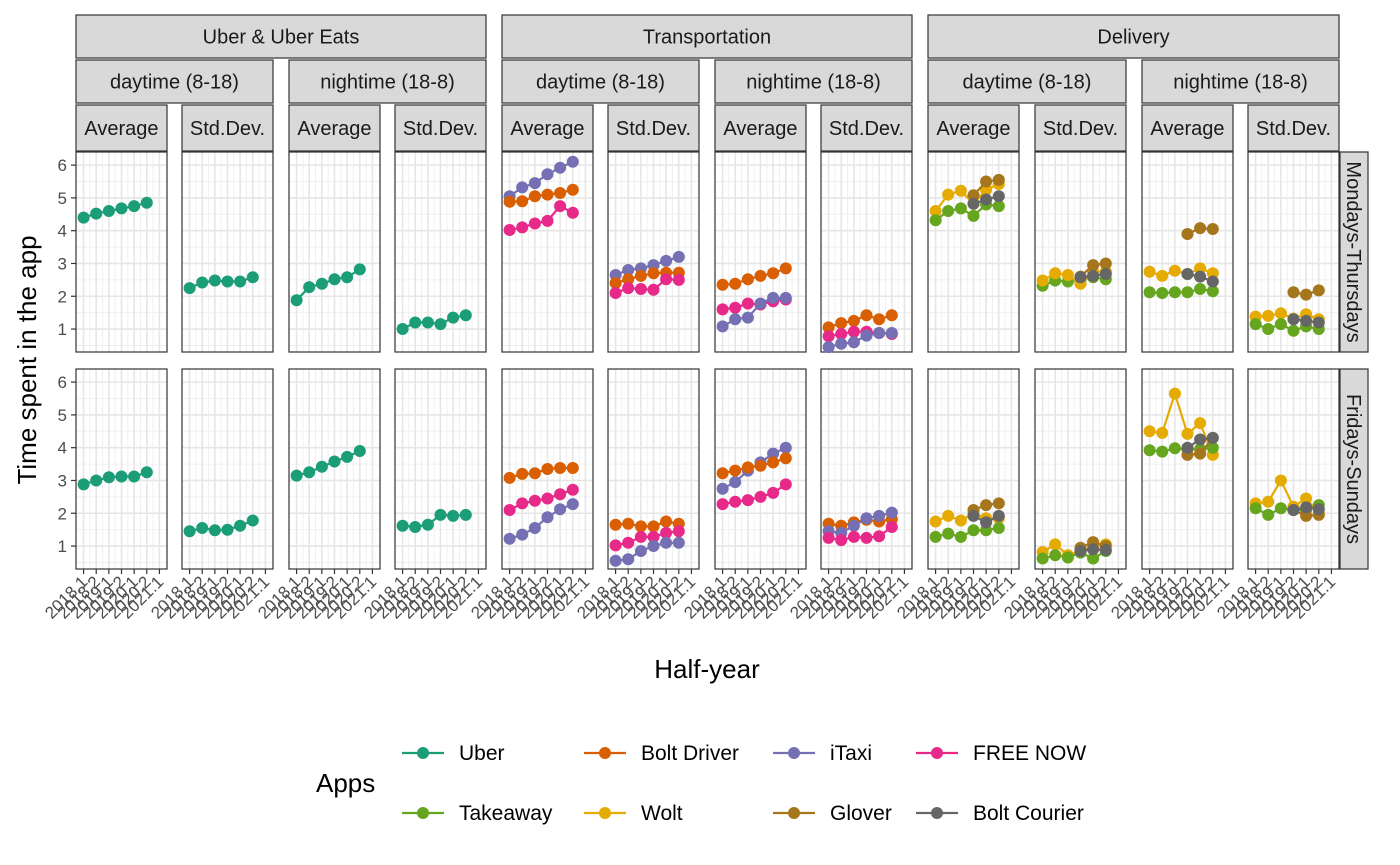 Image resolution: width=1400 pixels, height=865 pixels. What do you see at coordinates (62, 448) in the screenshot?
I see `y-tick-label: 4` at bounding box center [62, 448].